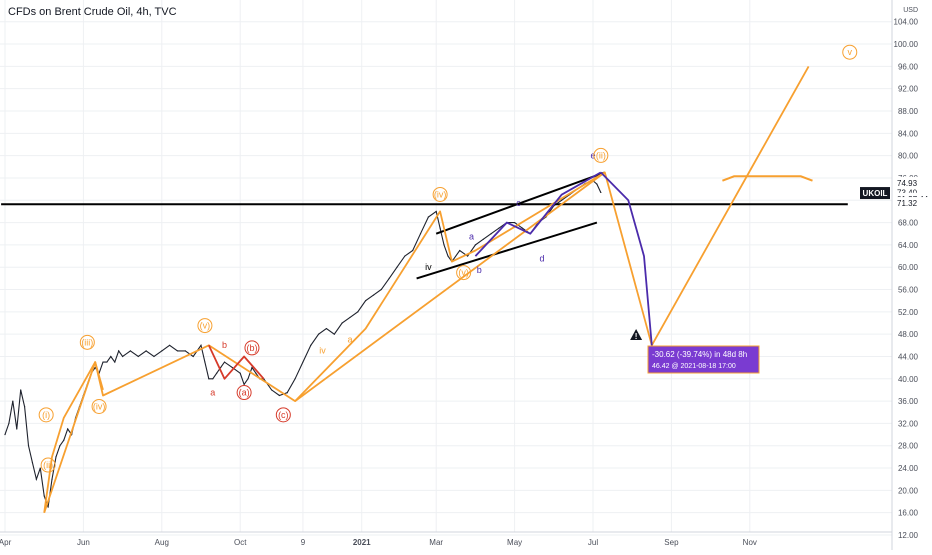 This screenshot has height=555, width=932. I want to click on measure-tooltip-bg, so click(703, 359).